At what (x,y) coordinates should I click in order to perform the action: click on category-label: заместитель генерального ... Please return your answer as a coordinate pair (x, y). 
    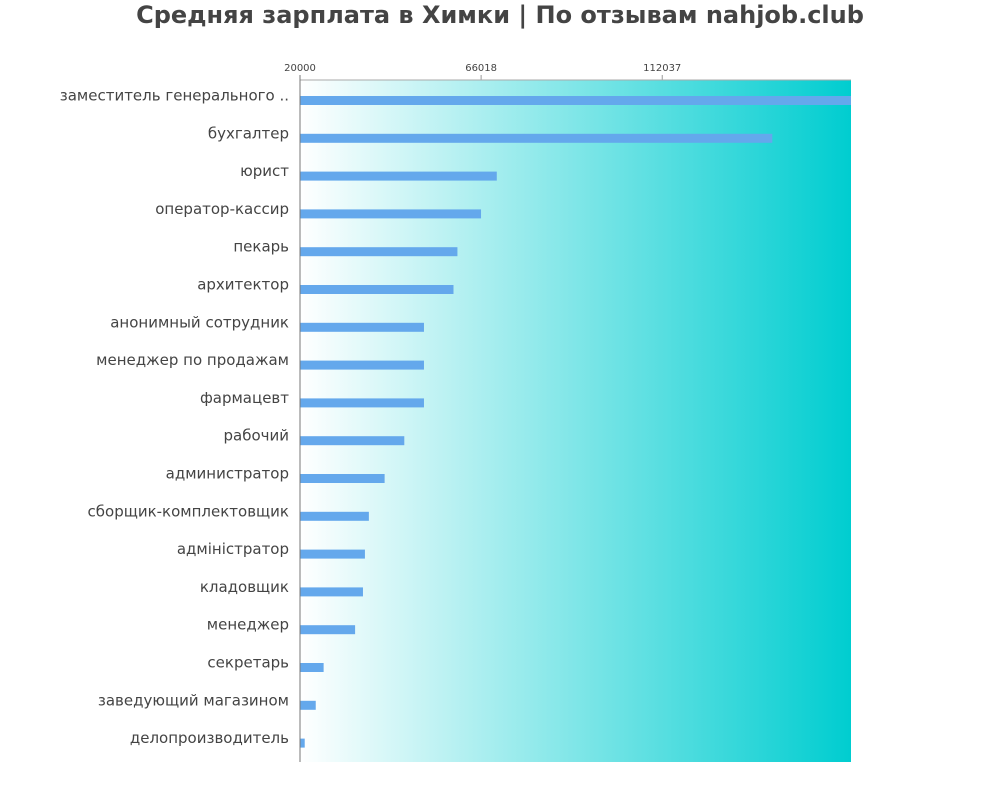
    Looking at the image, I should click on (174, 96).